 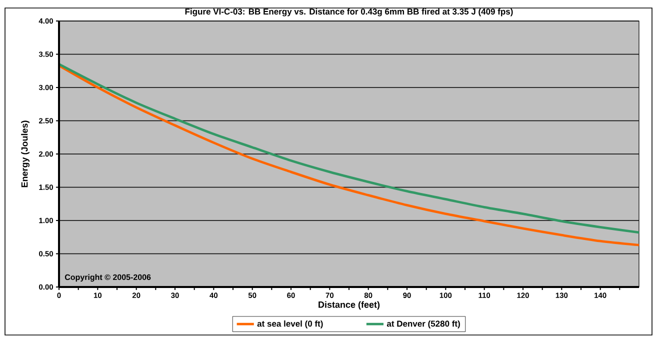 What do you see at coordinates (423, 324) in the screenshot?
I see `legend-label: at Denver (5280 ft)` at bounding box center [423, 324].